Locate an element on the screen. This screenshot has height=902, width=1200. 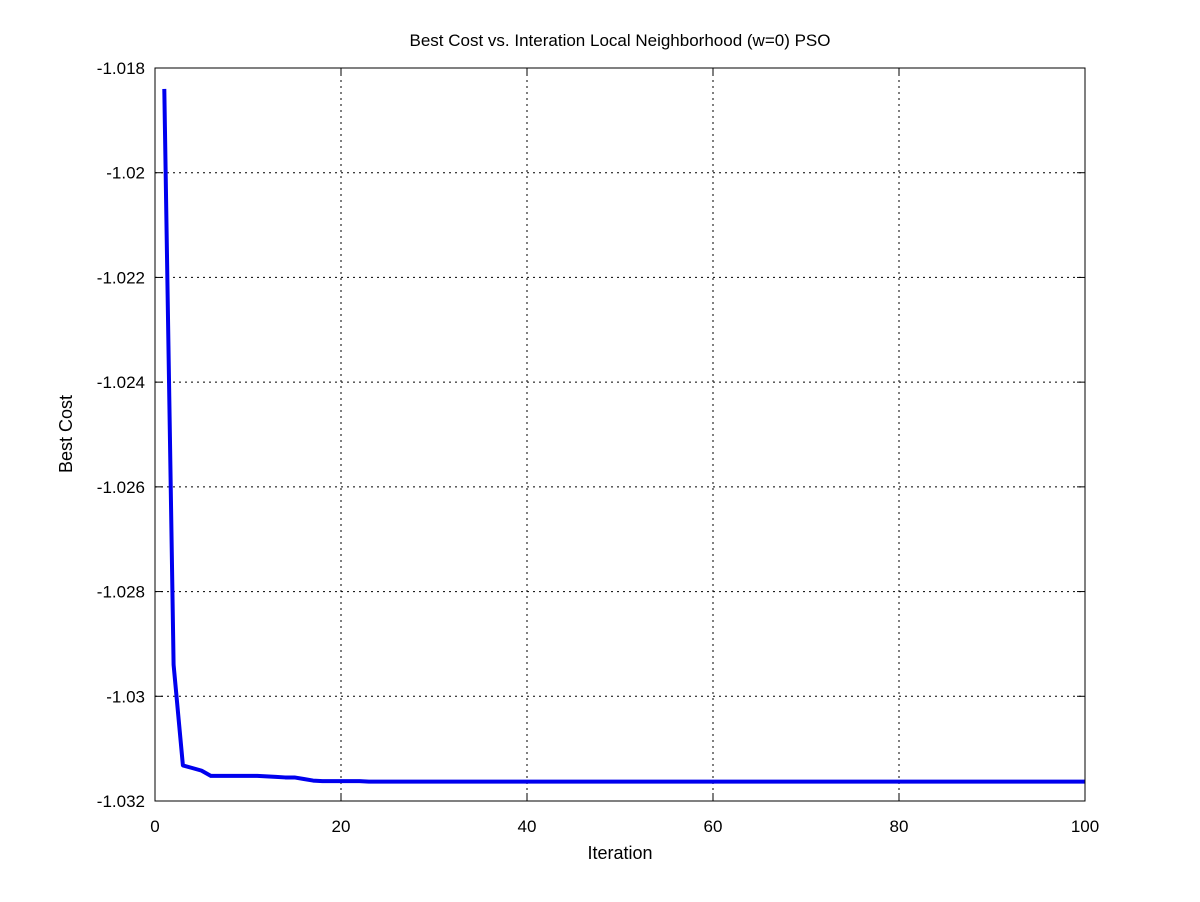
x-tick-label: 100 is located at coordinates (1085, 826).